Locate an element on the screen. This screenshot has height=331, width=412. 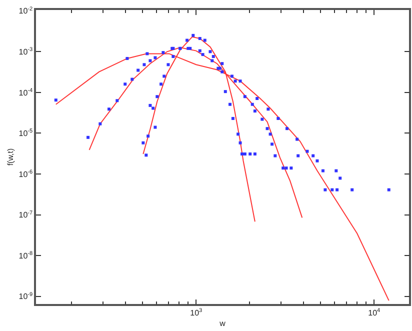
y-tick-label: 10$^{-2}$ is located at coordinates (25, 11).